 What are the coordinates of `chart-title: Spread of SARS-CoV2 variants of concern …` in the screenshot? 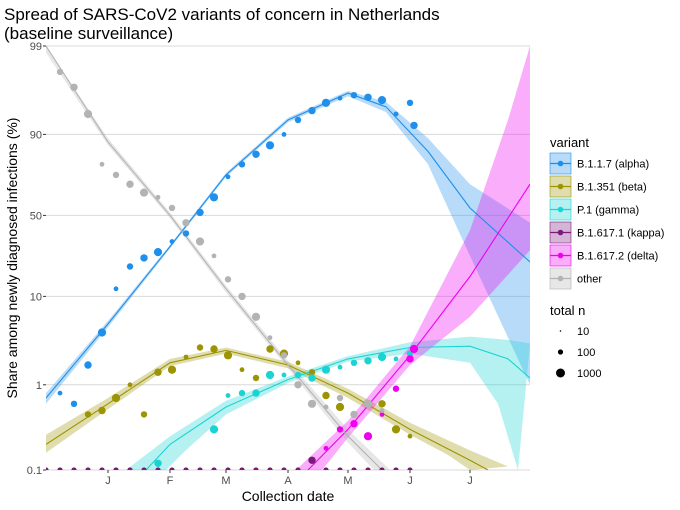 It's located at (222, 14).